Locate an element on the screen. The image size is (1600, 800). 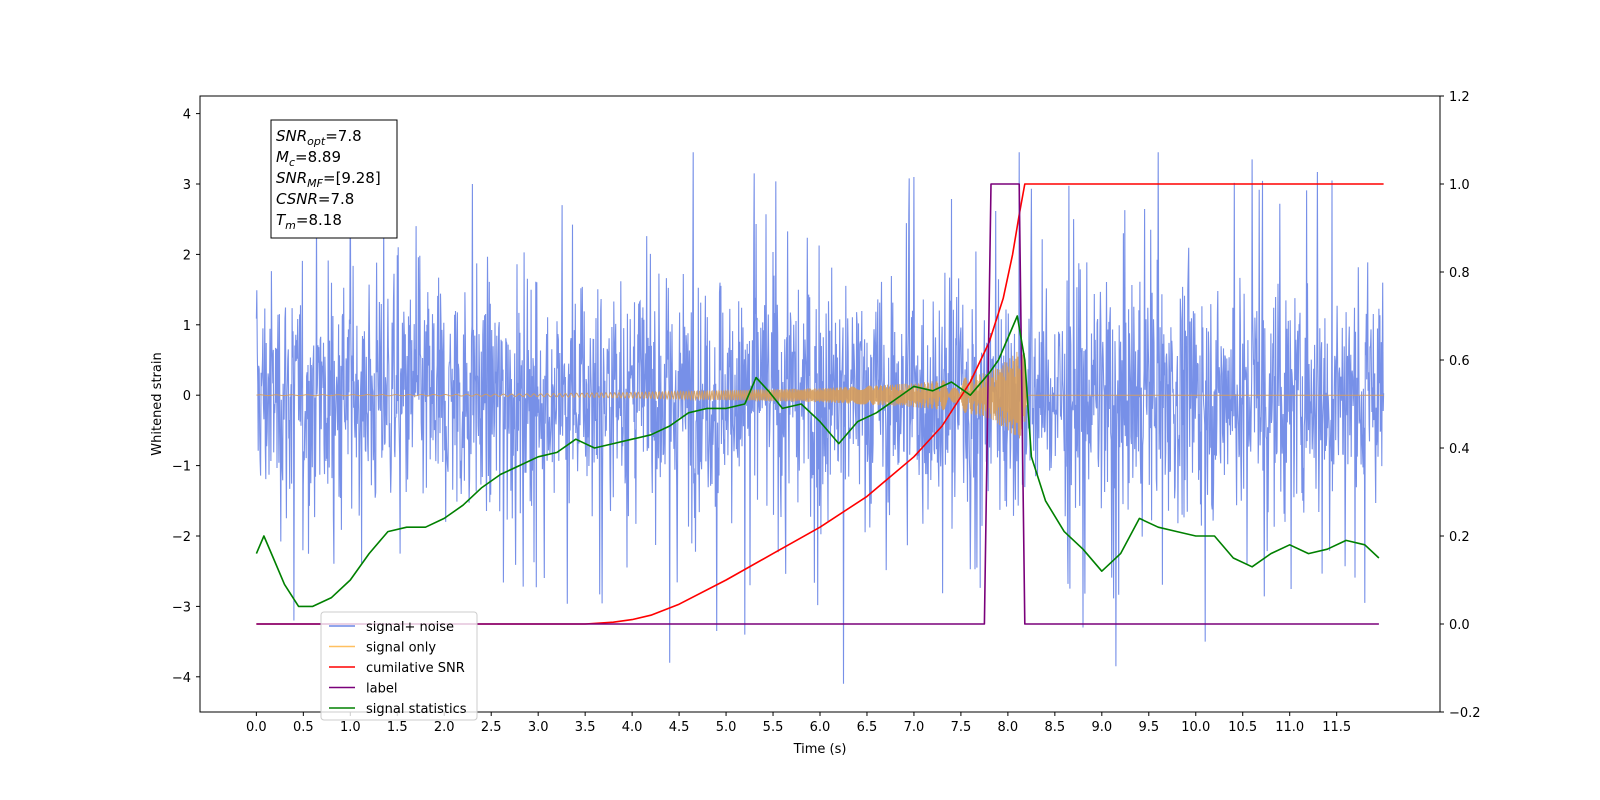
y-tick-label: −4 is located at coordinates (181, 678).